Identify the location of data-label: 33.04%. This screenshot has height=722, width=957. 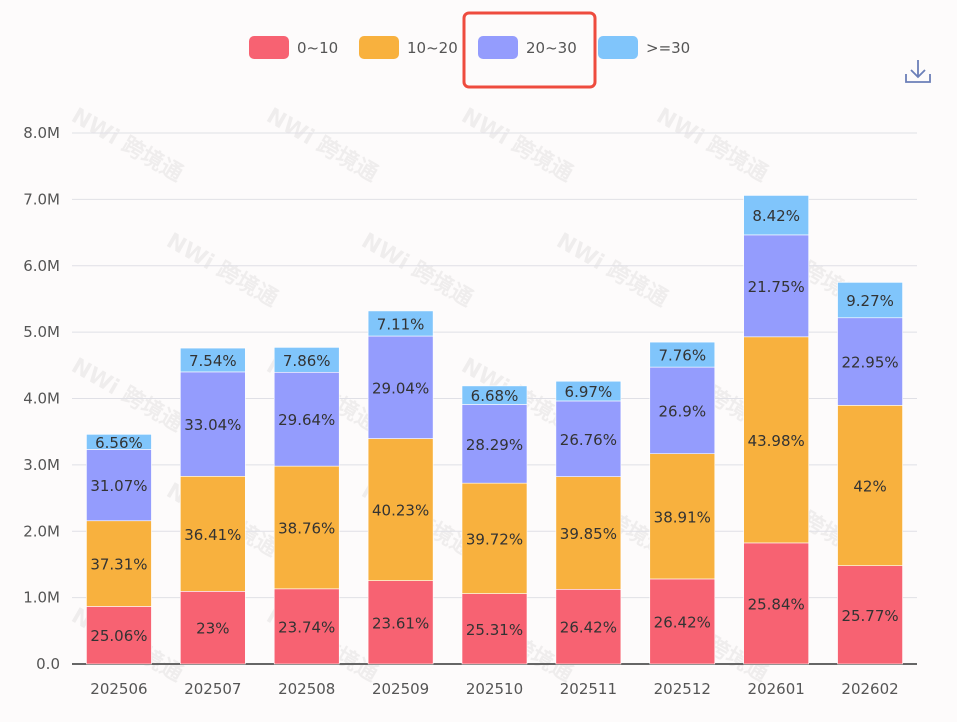
(212, 425).